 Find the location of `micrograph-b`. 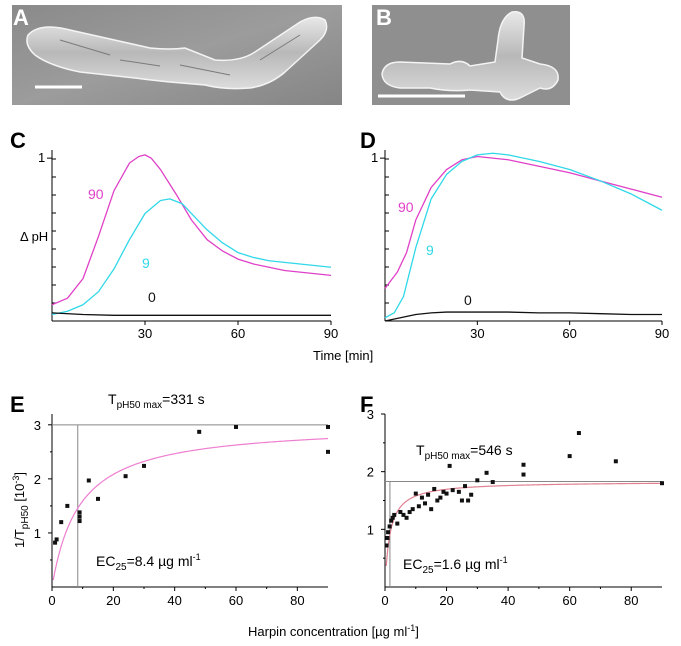

micrograph-b is located at coordinates (471, 55).